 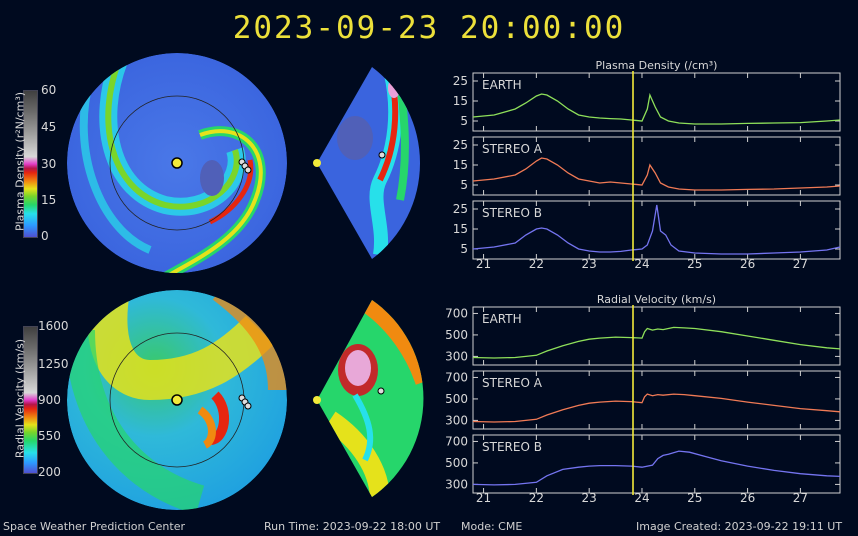 What do you see at coordinates (49, 400) in the screenshot?
I see `velocity-tick: 900` at bounding box center [49, 400].